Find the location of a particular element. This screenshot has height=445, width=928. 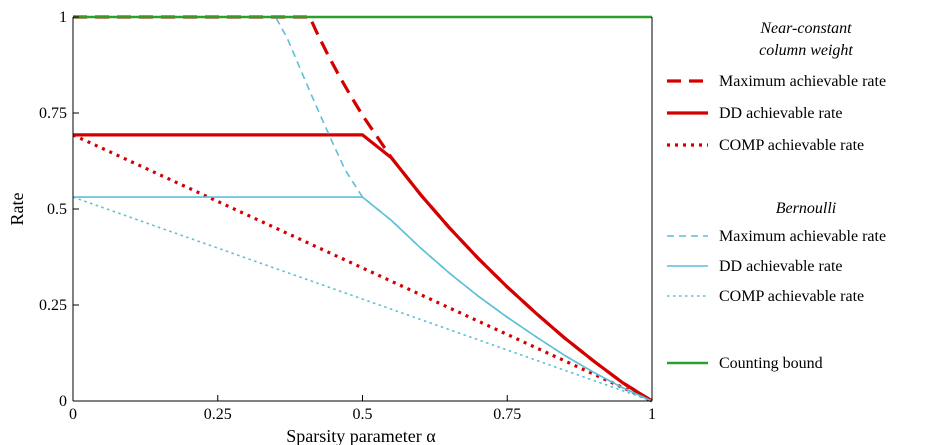

y-tick-label-2: 0.5 is located at coordinates (57, 209).